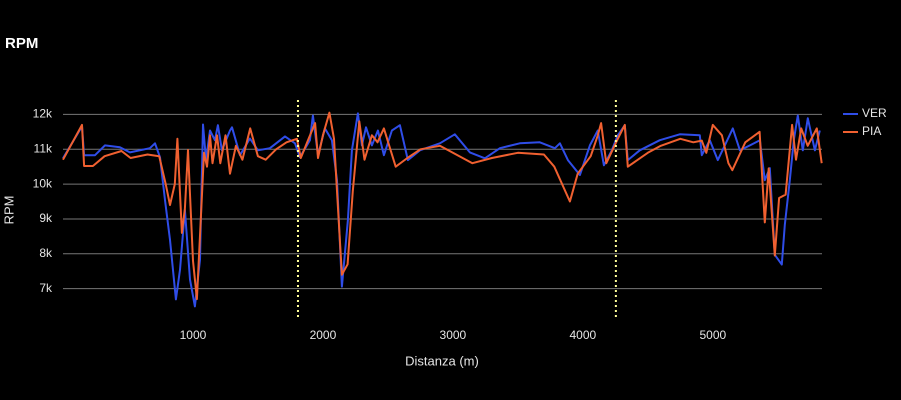  I want to click on y-tick-label: 8k, so click(46, 253).